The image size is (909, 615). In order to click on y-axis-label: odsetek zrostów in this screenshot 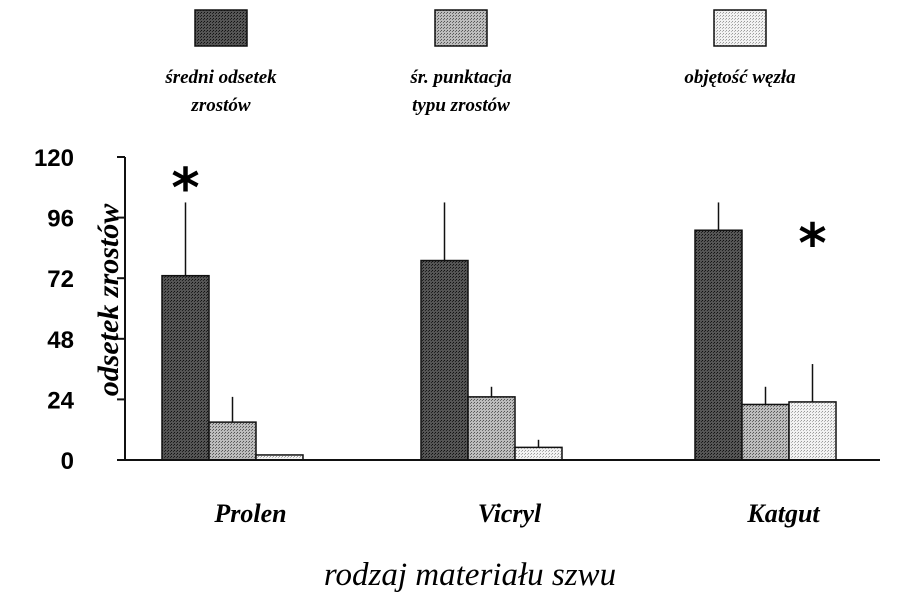, I will do `click(108, 300)`.